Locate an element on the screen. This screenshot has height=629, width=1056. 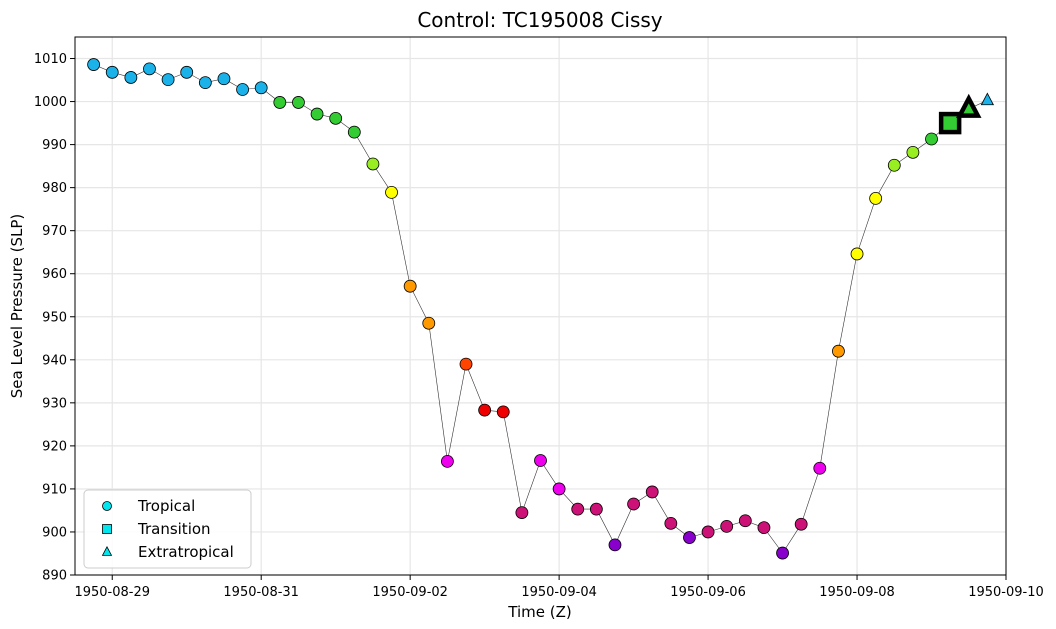
legend-label: Transition is located at coordinates (174, 529).